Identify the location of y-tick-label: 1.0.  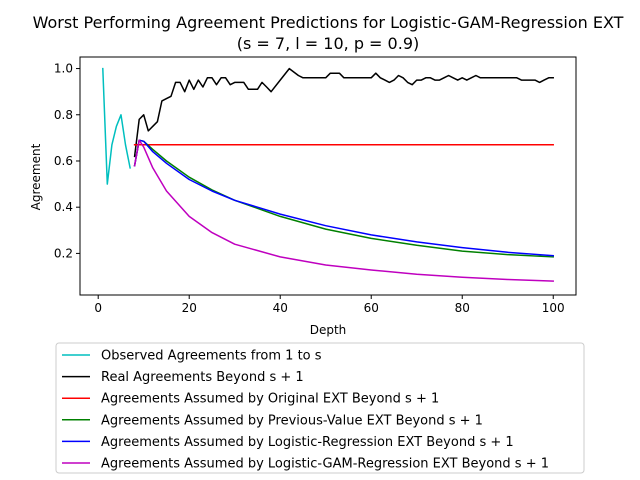
(63, 69).